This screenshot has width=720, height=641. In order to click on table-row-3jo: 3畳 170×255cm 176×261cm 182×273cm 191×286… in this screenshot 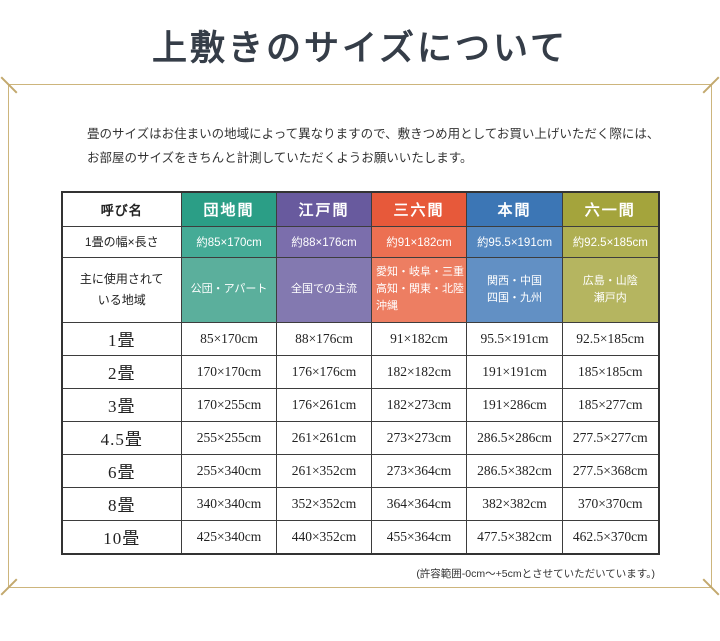, I will do `click(360, 404)`.